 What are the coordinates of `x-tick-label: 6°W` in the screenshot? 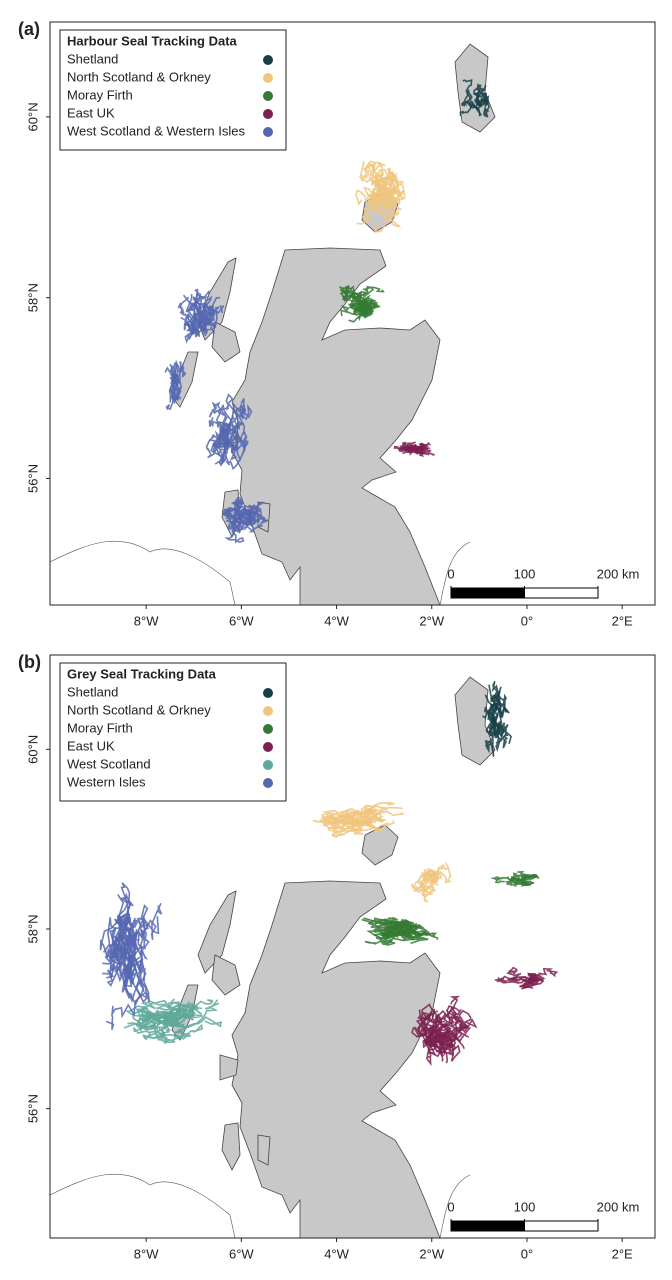 It's located at (241, 620).